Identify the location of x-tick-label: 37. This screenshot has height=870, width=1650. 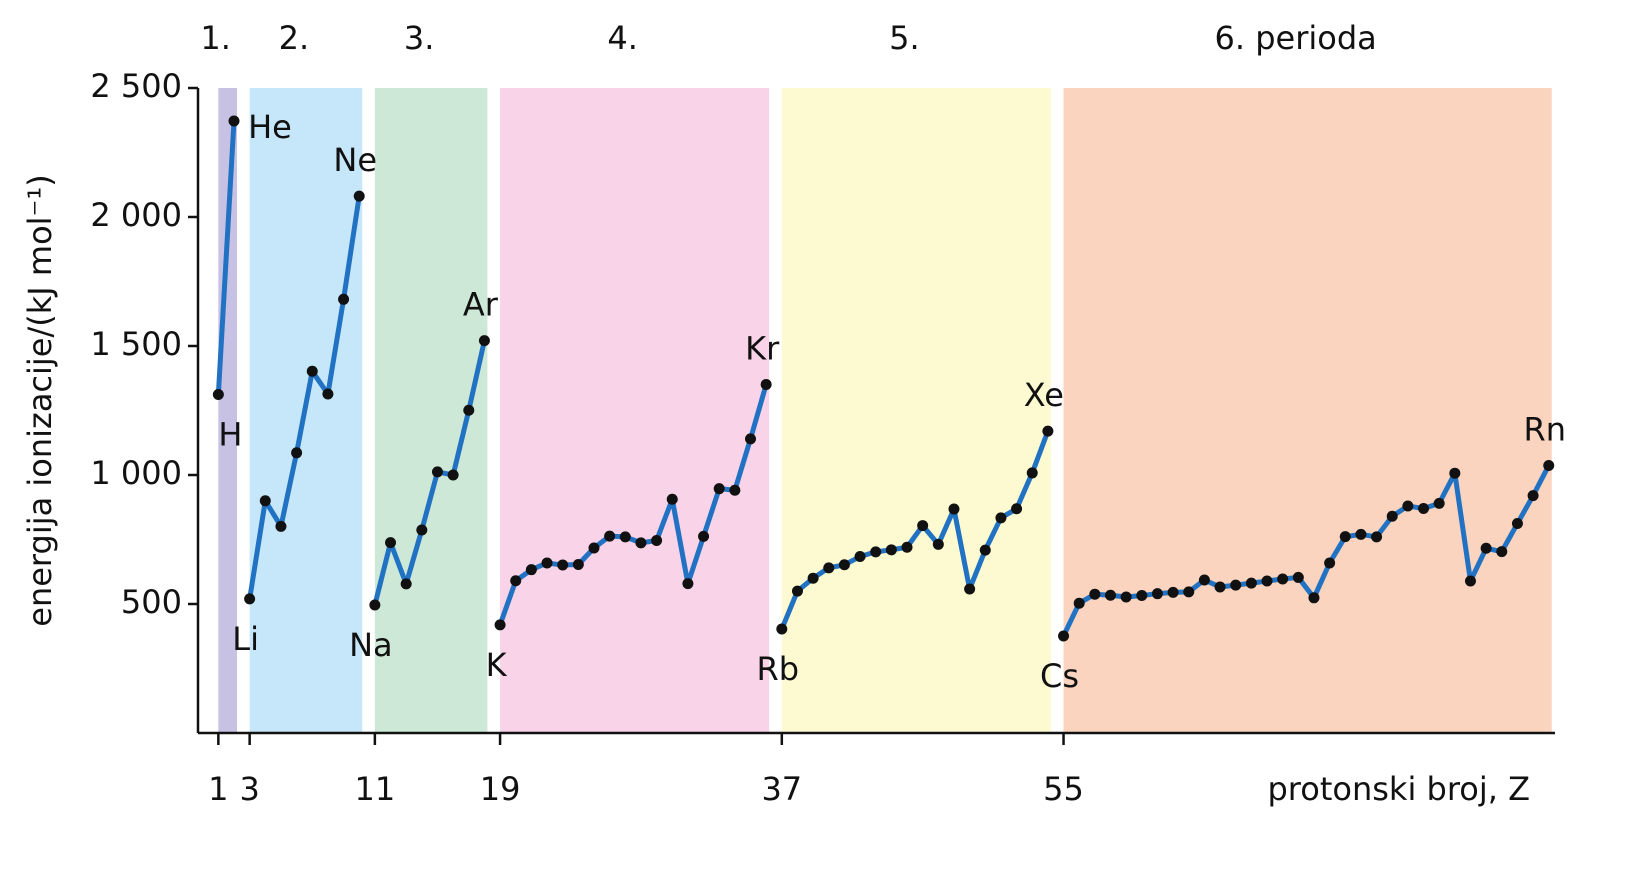
(781, 789).